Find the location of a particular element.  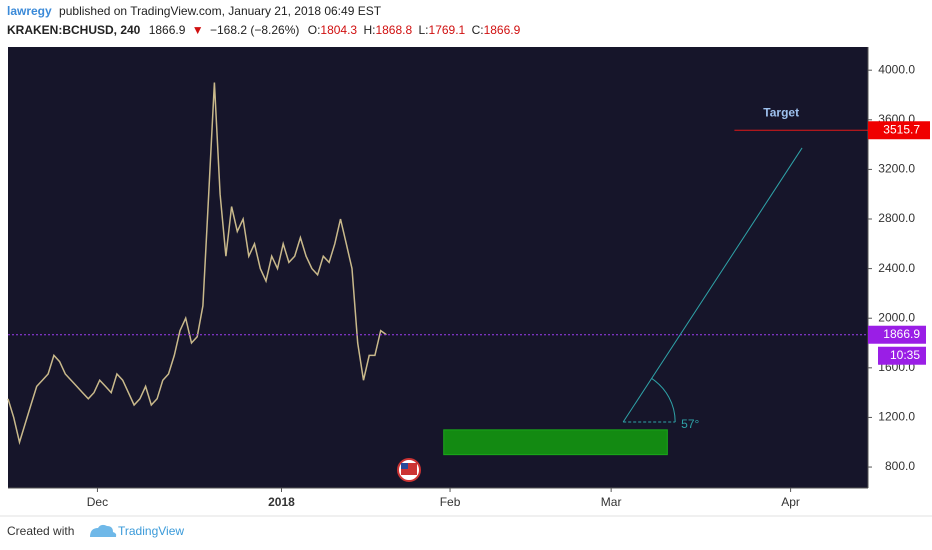

close: 1866.9 is located at coordinates (502, 30).